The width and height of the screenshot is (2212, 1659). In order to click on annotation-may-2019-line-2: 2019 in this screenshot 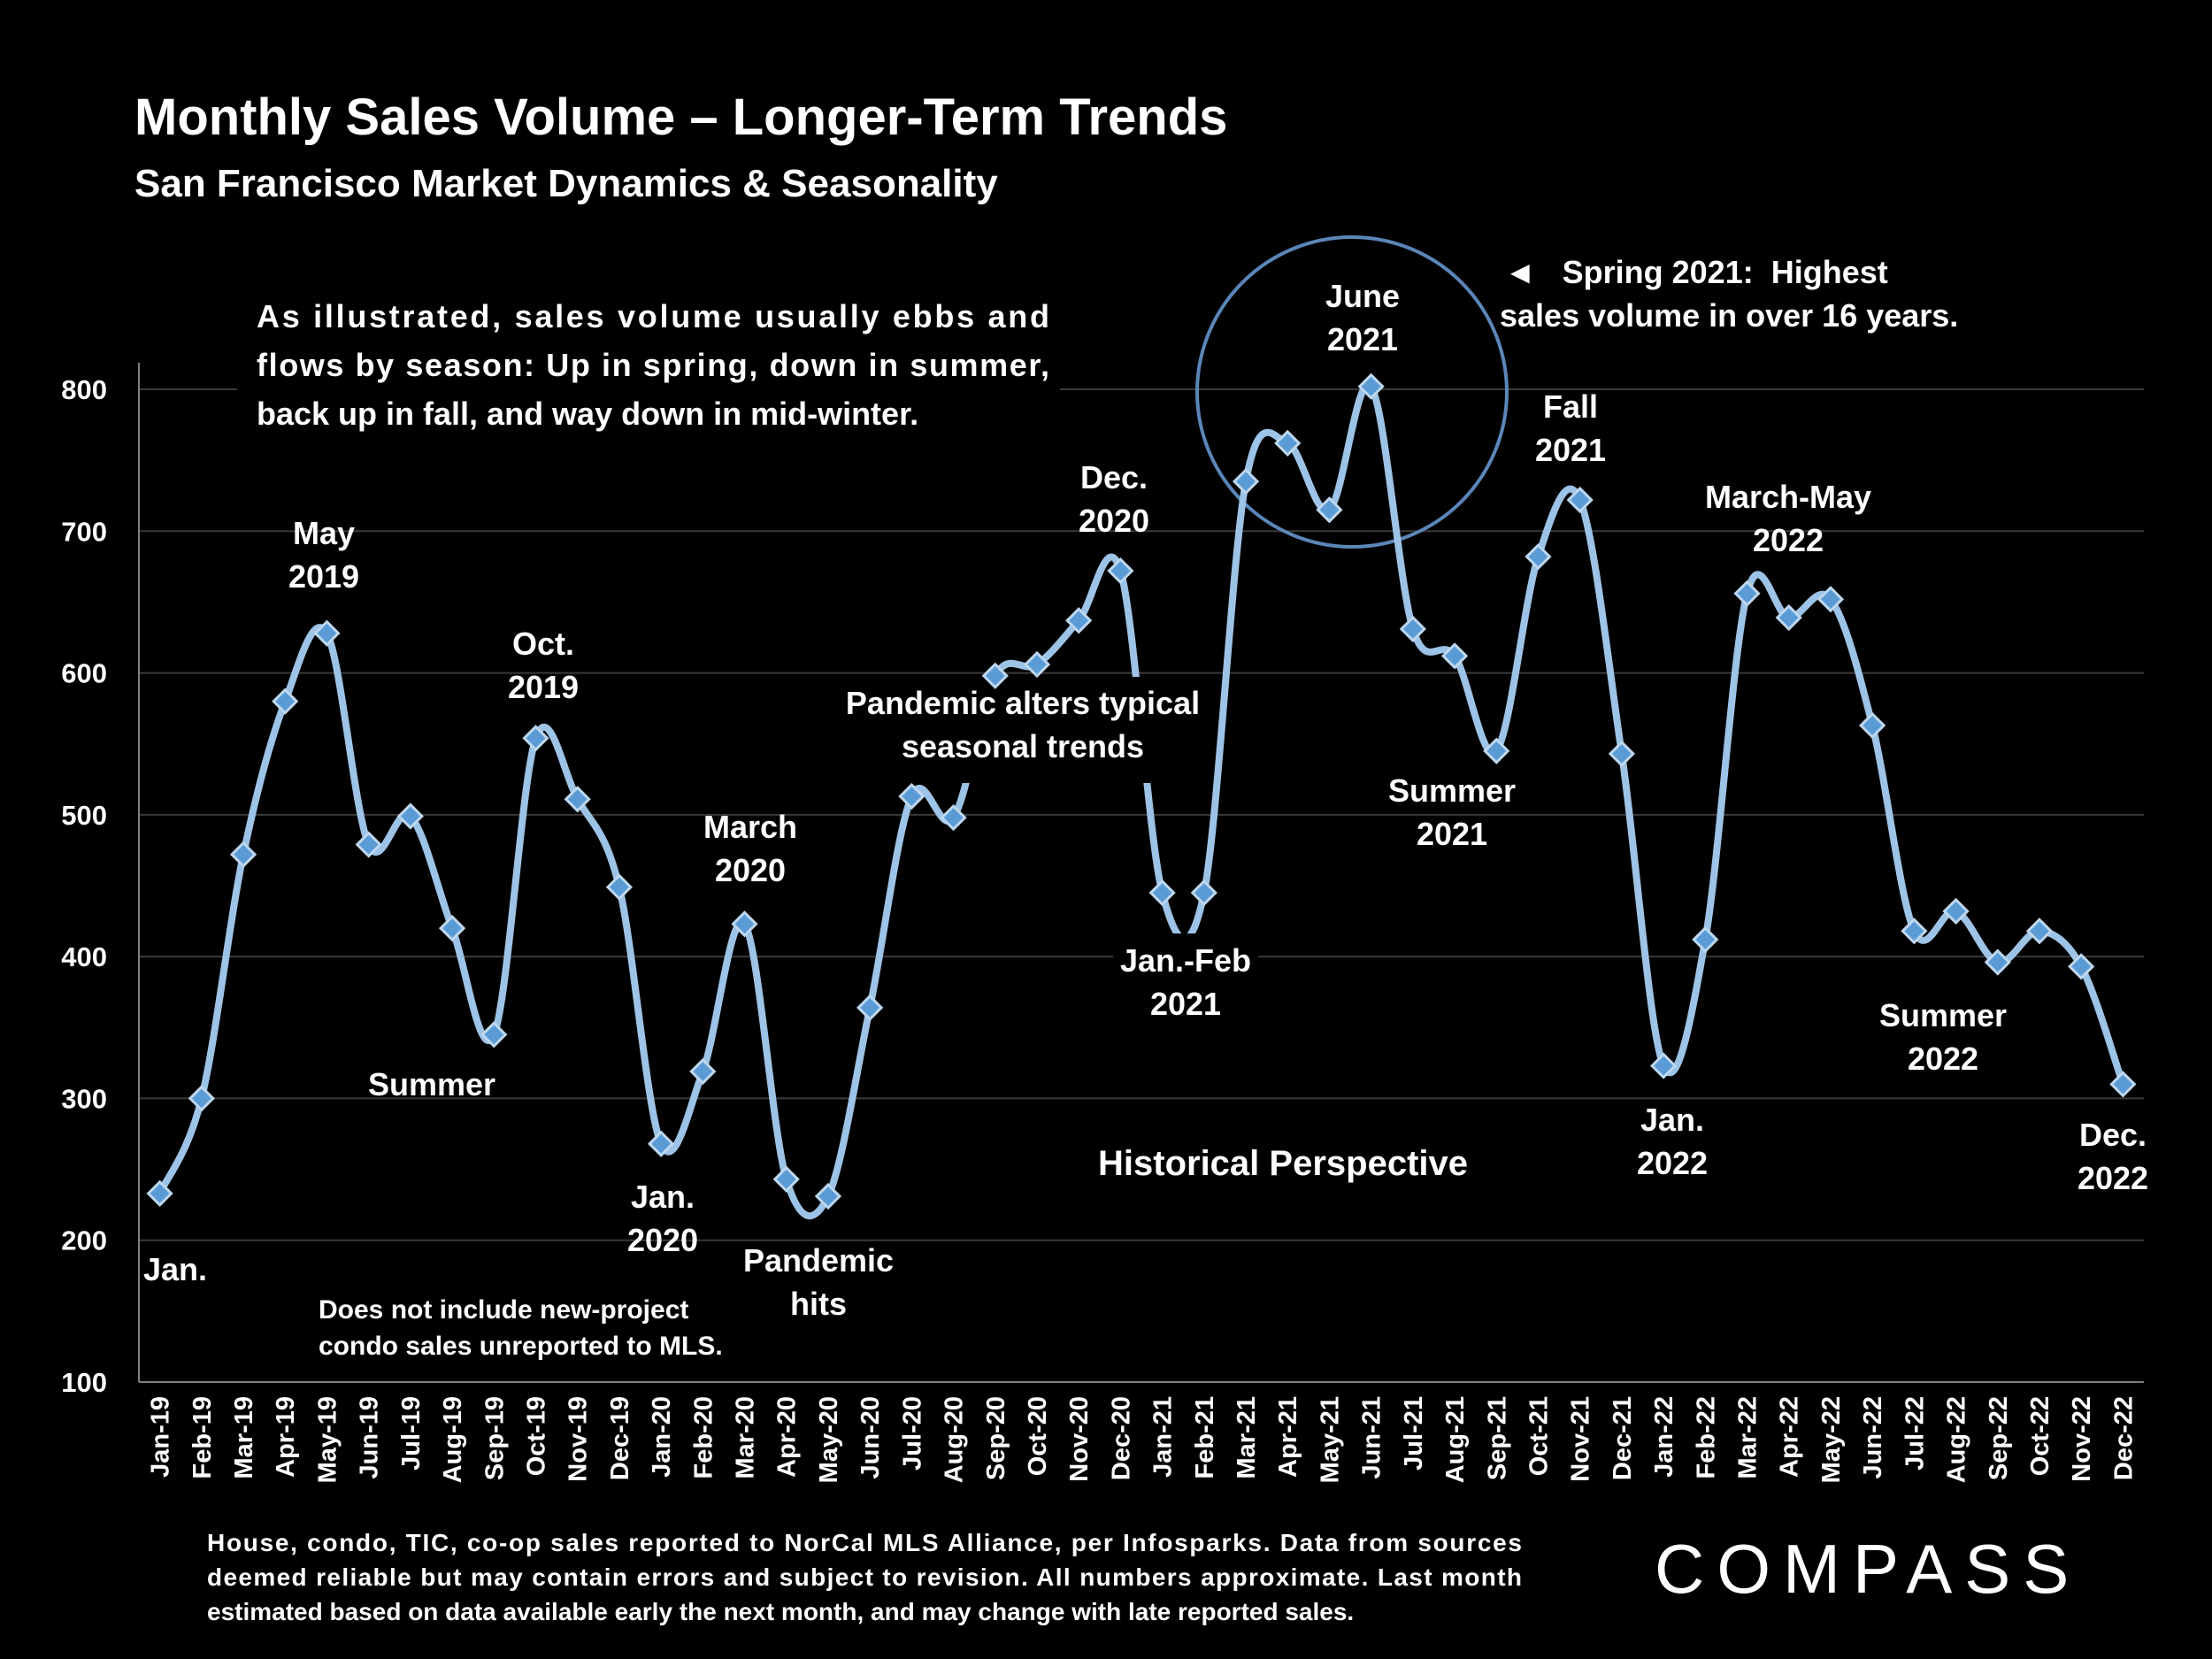, I will do `click(323, 576)`.